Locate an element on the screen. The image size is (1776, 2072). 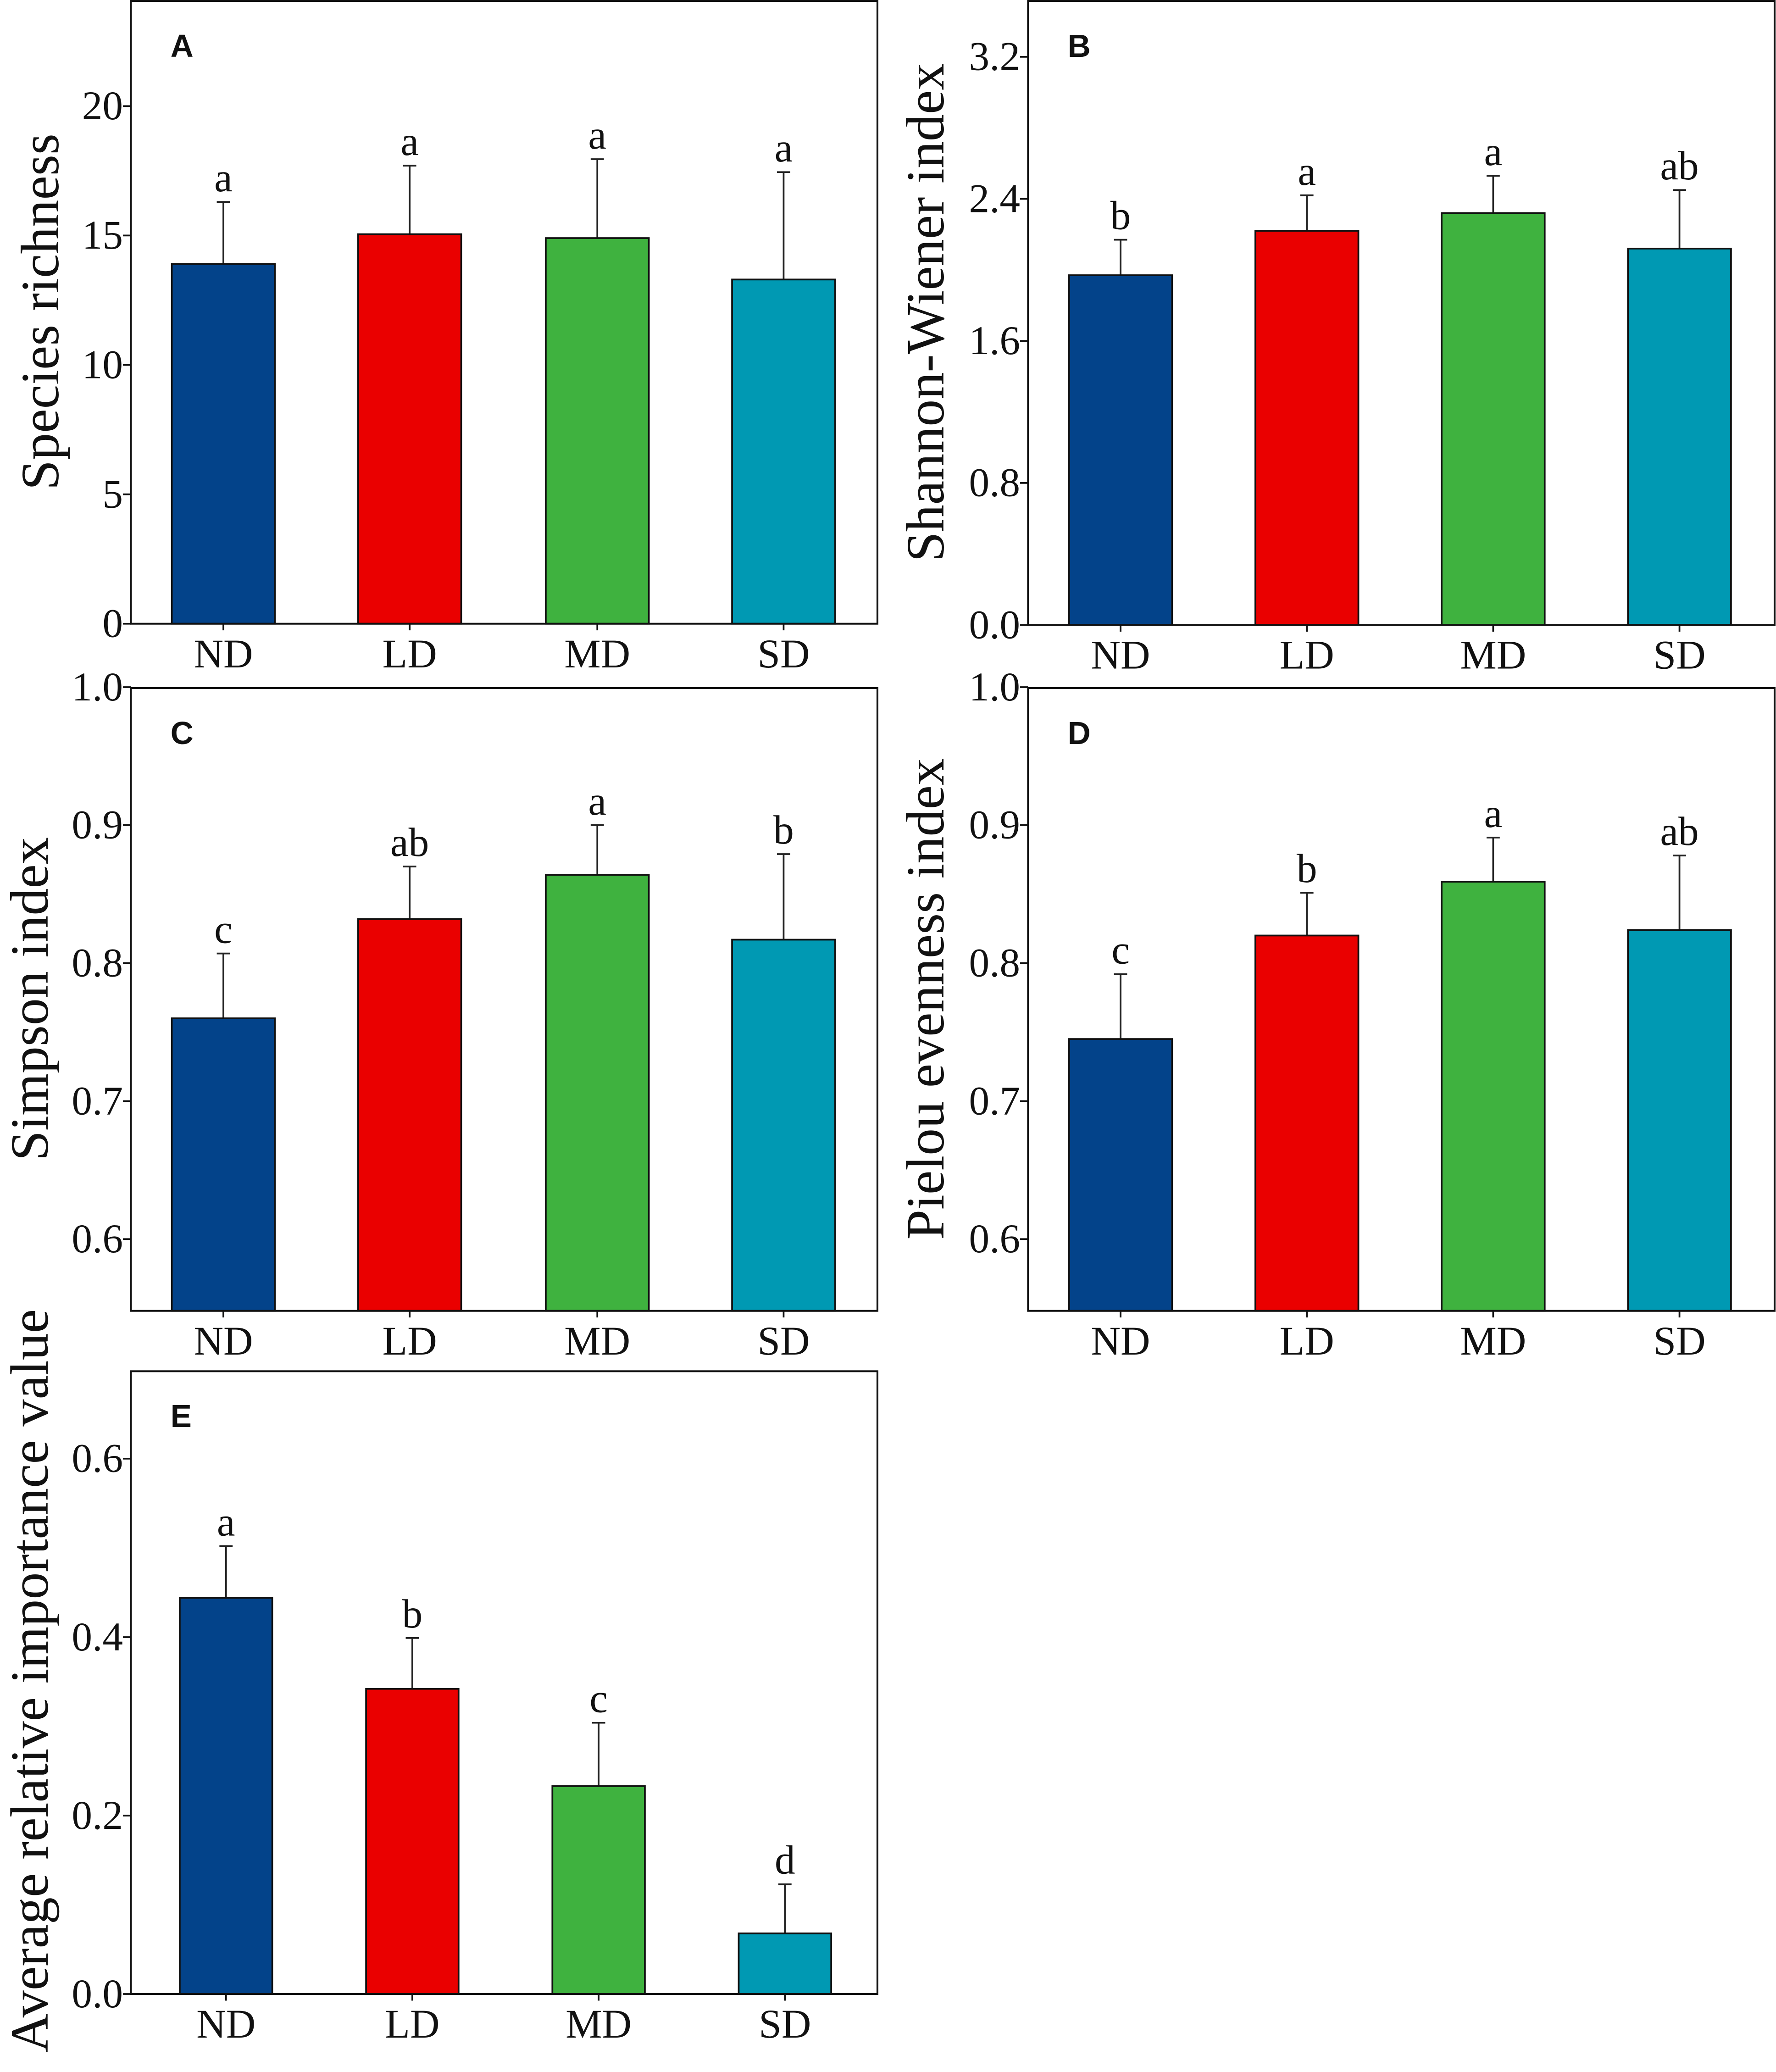
y-axis-label: Average relative importance value is located at coordinates (30, 1681).